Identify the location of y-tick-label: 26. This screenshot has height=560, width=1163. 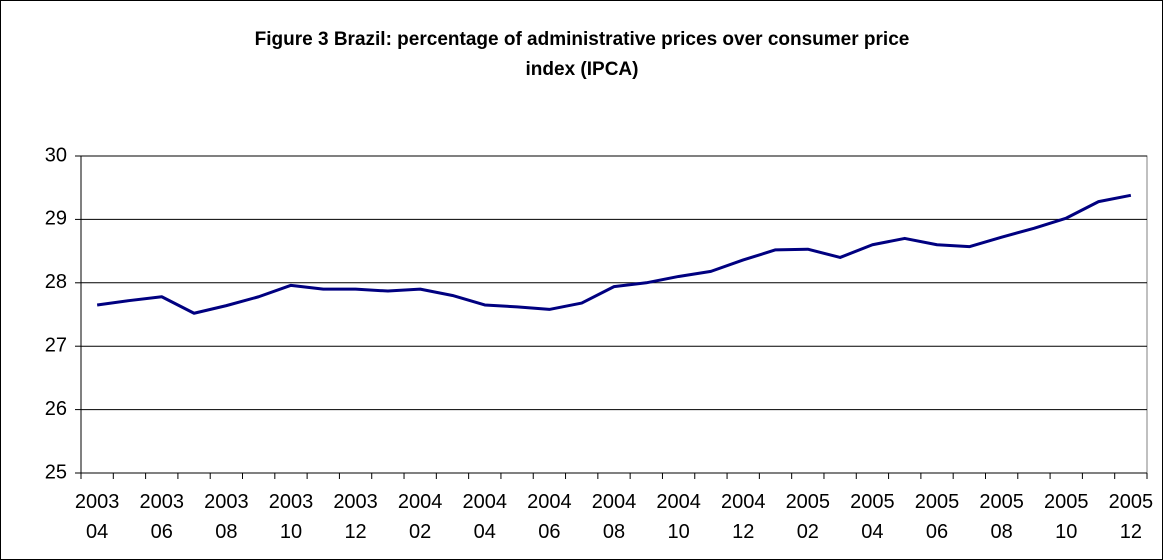
(56, 409).